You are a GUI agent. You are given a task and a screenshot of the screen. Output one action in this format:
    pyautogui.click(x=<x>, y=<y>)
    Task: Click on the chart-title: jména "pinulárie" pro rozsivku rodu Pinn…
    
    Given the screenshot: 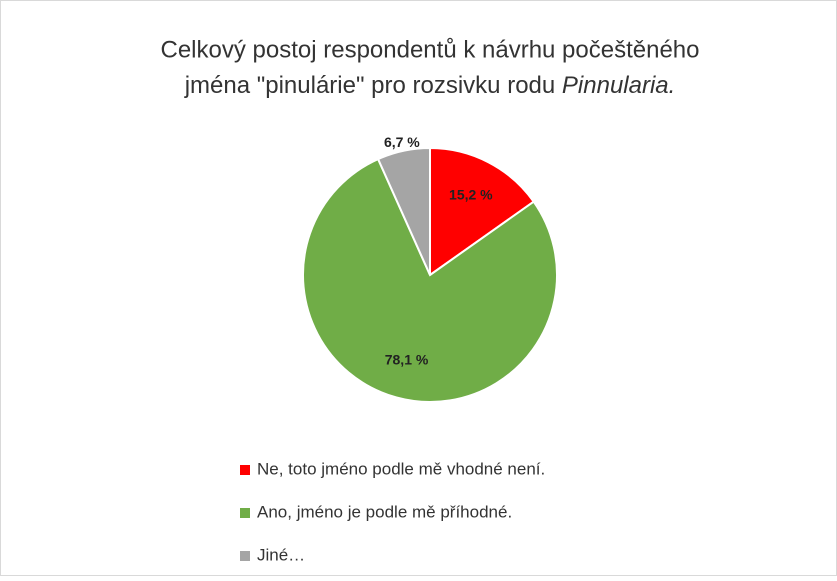 What is the action you would take?
    pyautogui.click(x=430, y=85)
    